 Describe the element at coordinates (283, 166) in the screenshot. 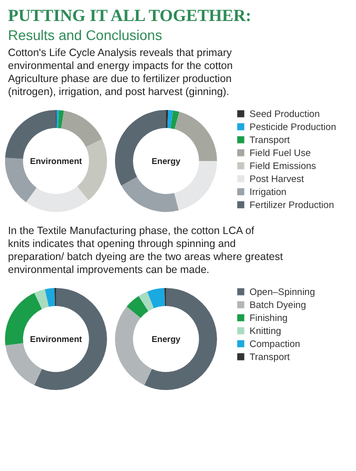

I see `legend-label: Field Emissions` at that location.